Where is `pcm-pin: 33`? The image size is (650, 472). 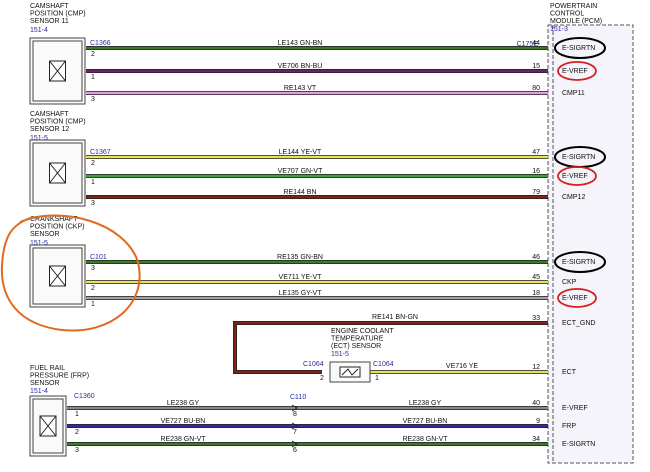 pcm-pin: 33 is located at coordinates (536, 318).